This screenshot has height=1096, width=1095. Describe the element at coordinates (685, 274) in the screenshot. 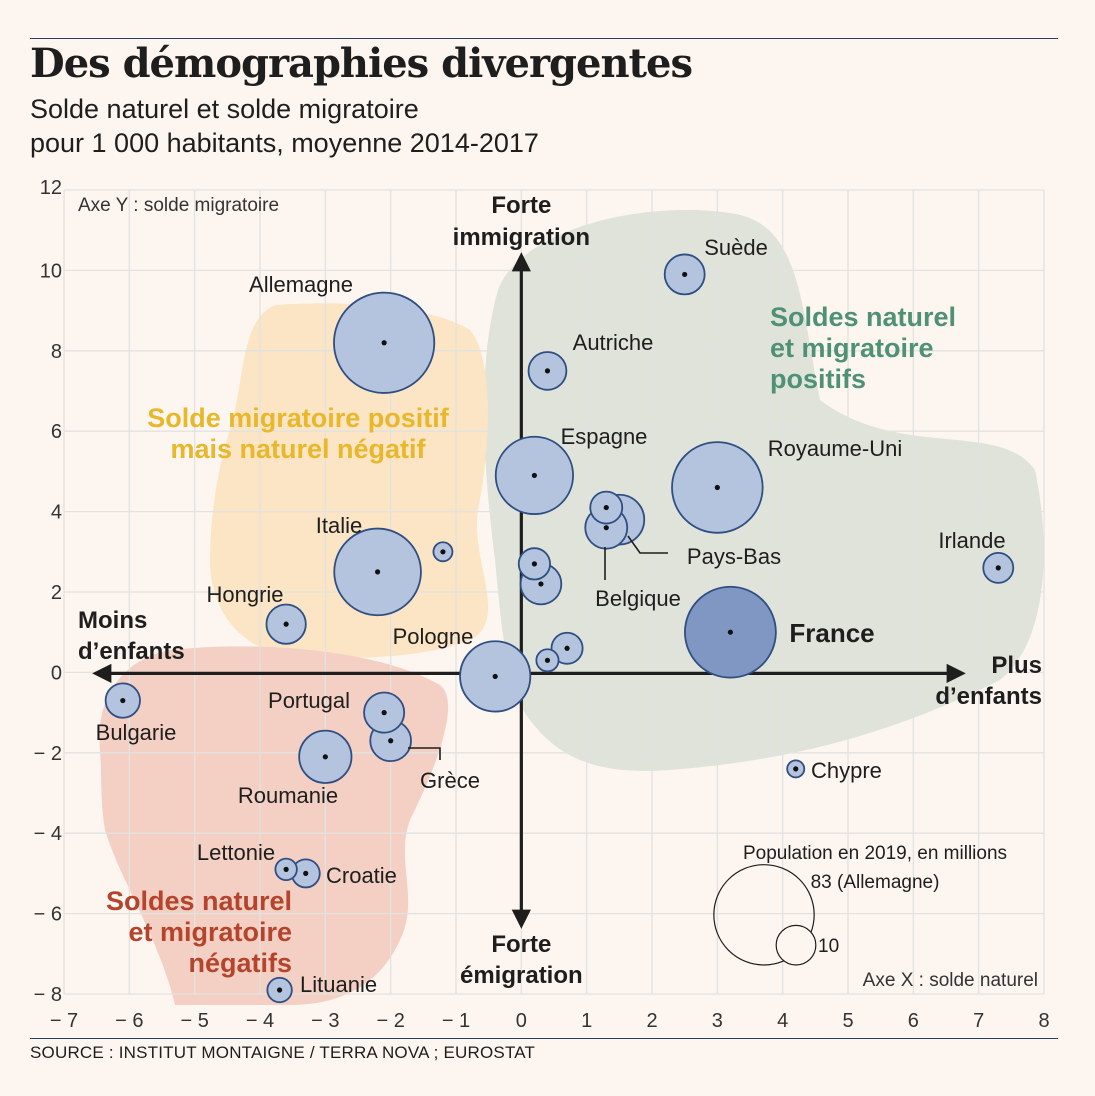

I see `bubble-center-suede` at that location.